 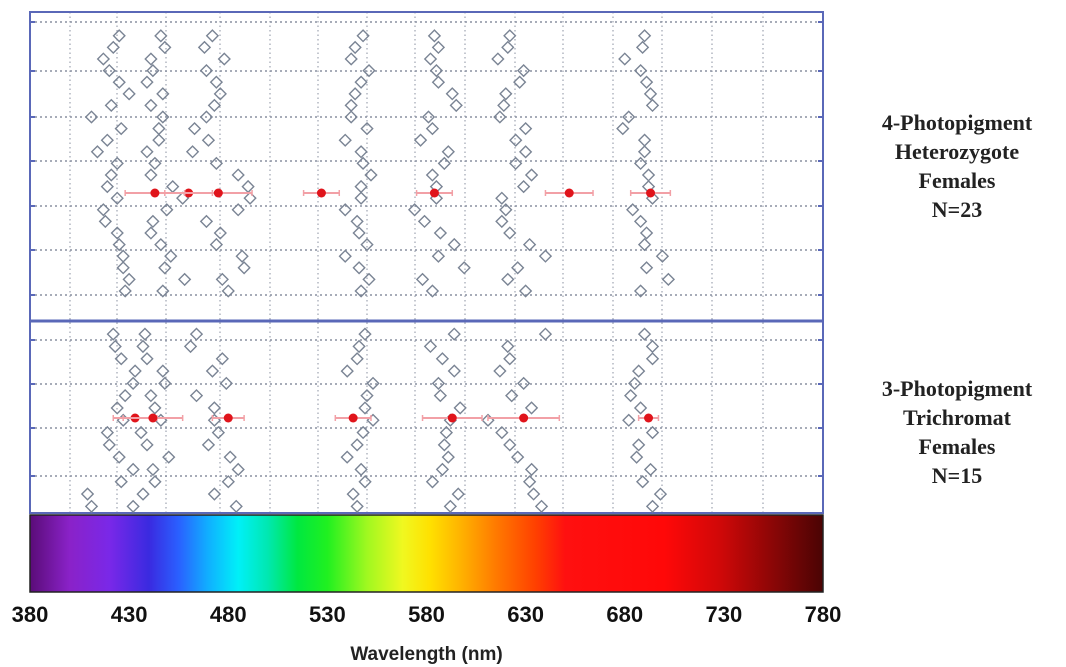 I want to click on group-label-line: N=23, so click(x=957, y=209).